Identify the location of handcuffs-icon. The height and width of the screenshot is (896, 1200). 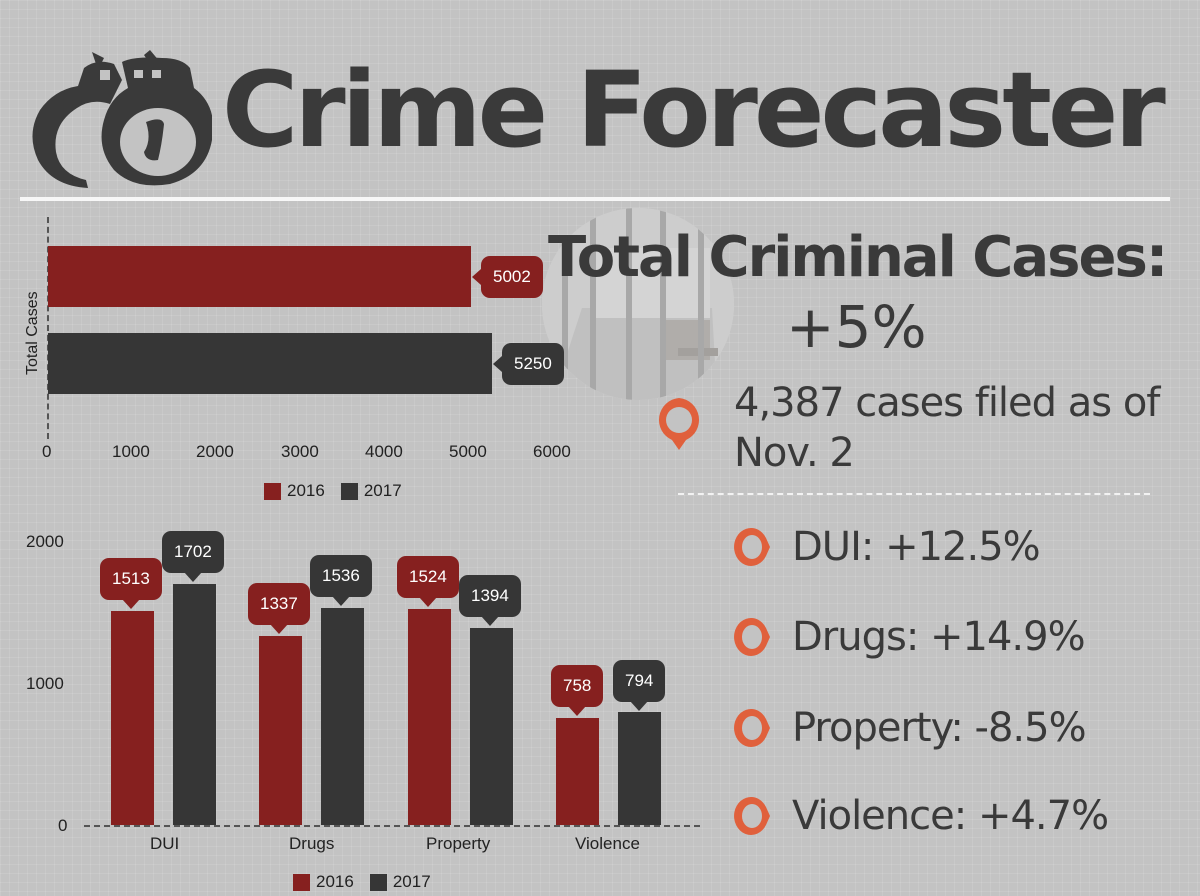
(122, 119).